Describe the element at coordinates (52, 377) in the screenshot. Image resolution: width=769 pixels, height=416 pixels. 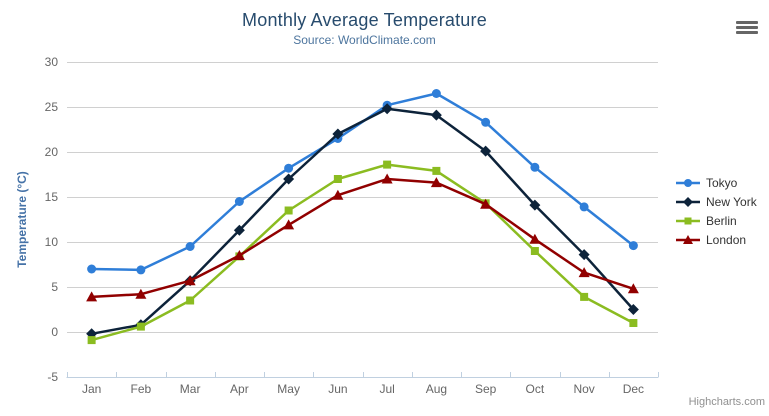
I see `y-tick-label: -5` at that location.